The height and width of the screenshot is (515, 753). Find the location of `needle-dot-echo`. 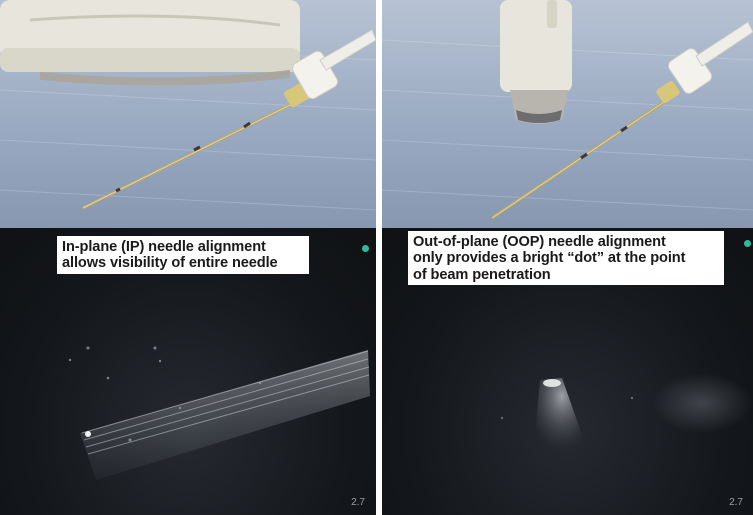

needle-dot-echo is located at coordinates (562, 423).